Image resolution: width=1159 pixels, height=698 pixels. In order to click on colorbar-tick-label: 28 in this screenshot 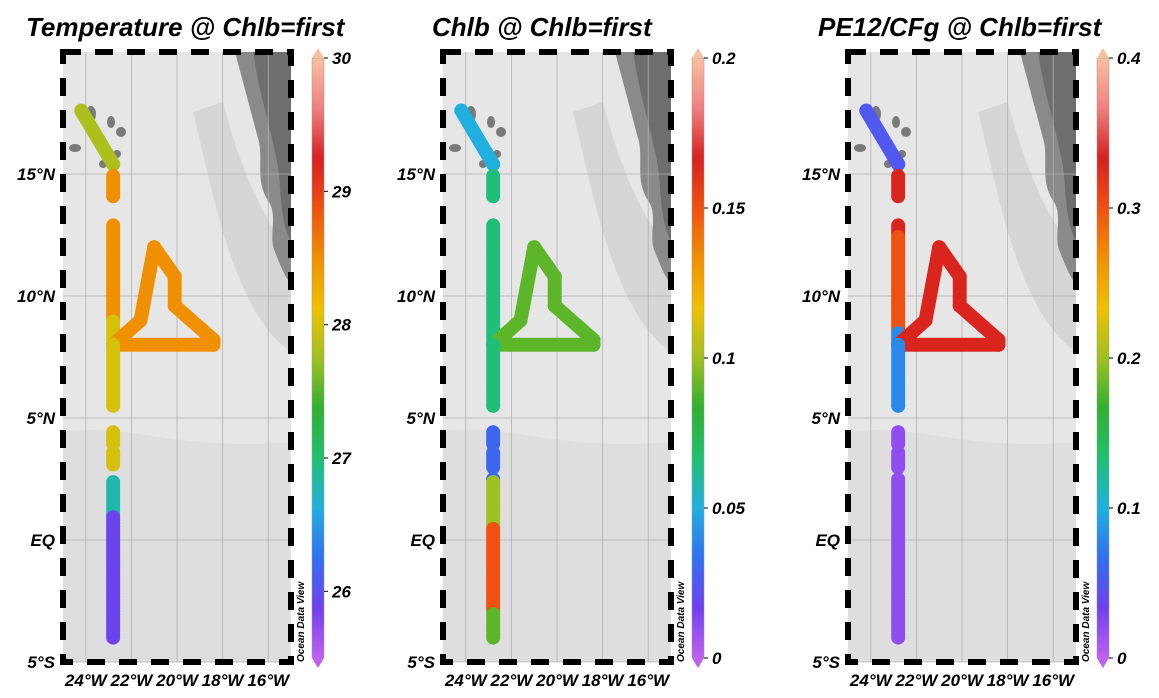, I will do `click(341, 325)`.